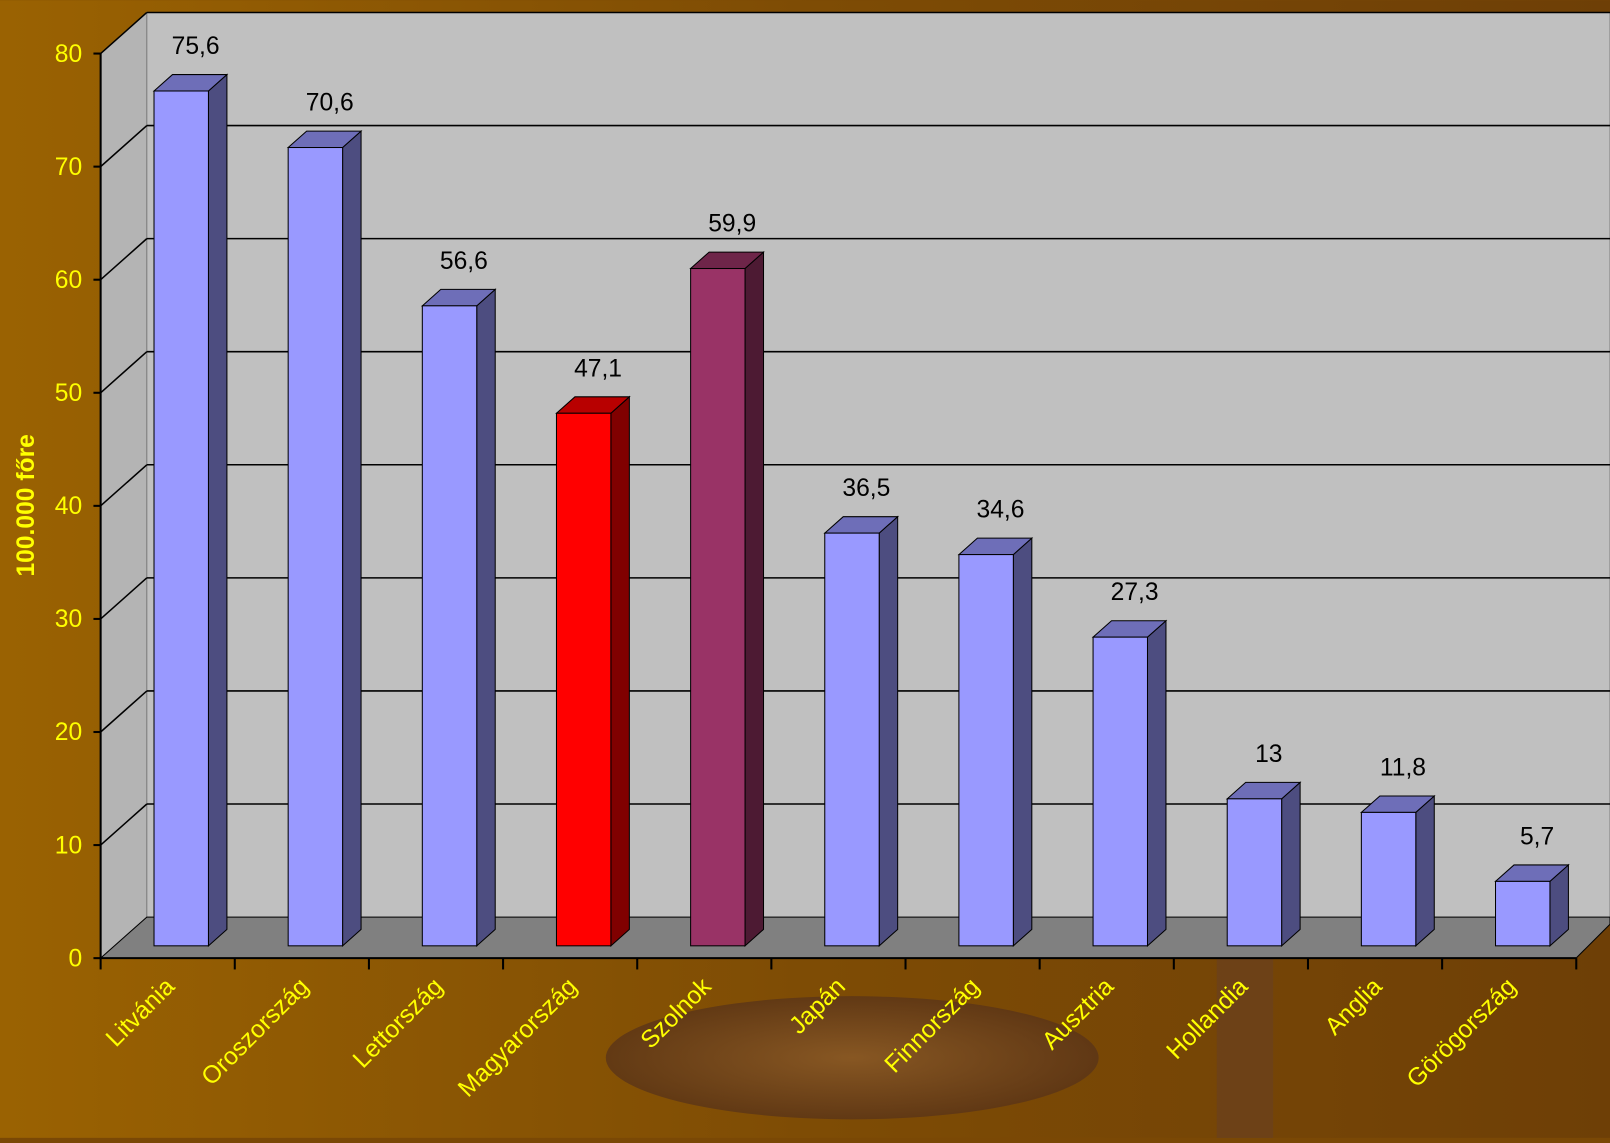 This screenshot has width=1610, height=1143. I want to click on value-label: 70,6, so click(330, 103).